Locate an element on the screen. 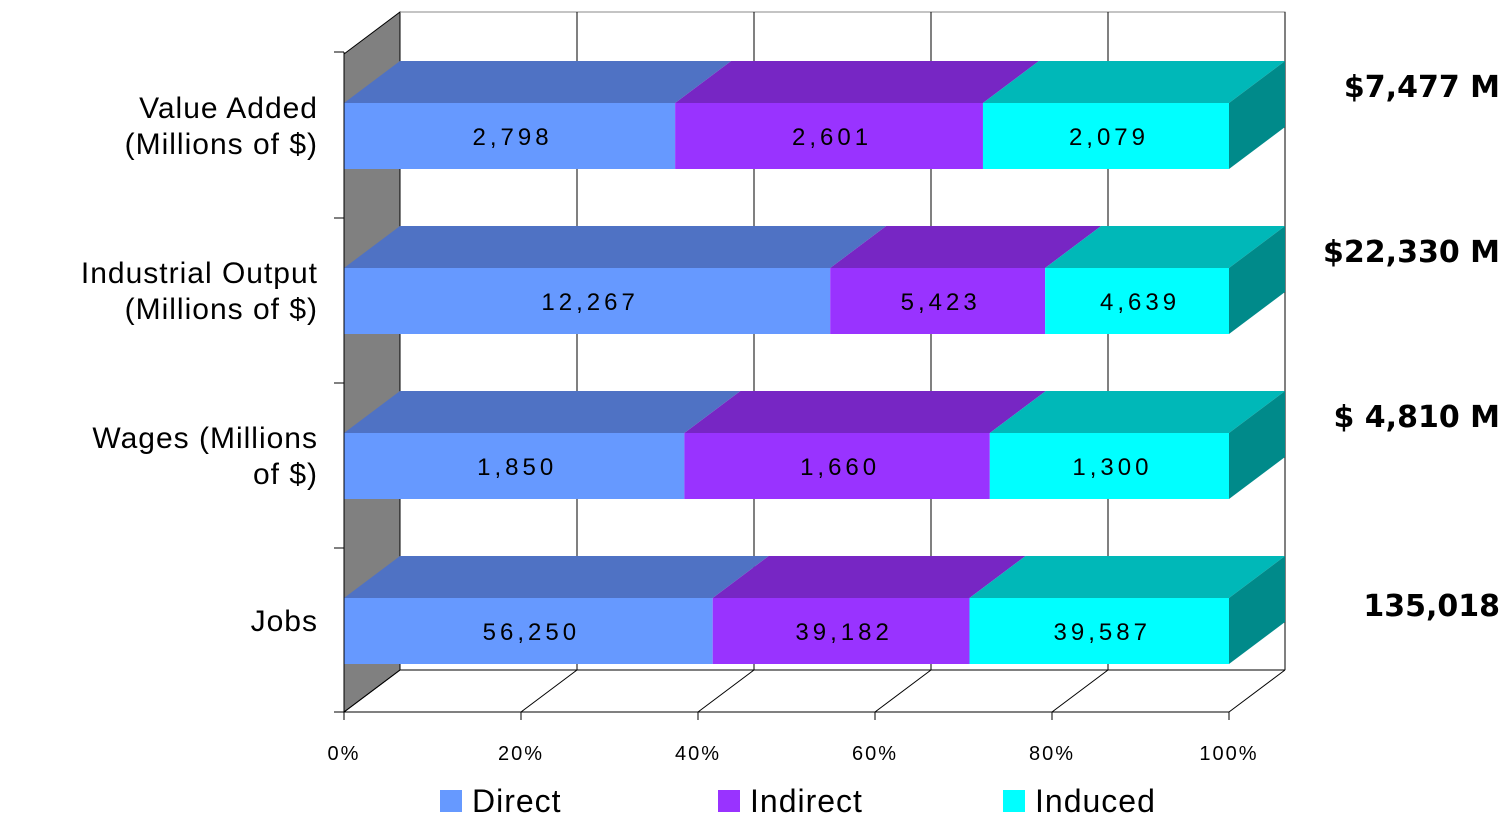  category-label: Wages (Millions is located at coordinates (205, 438).